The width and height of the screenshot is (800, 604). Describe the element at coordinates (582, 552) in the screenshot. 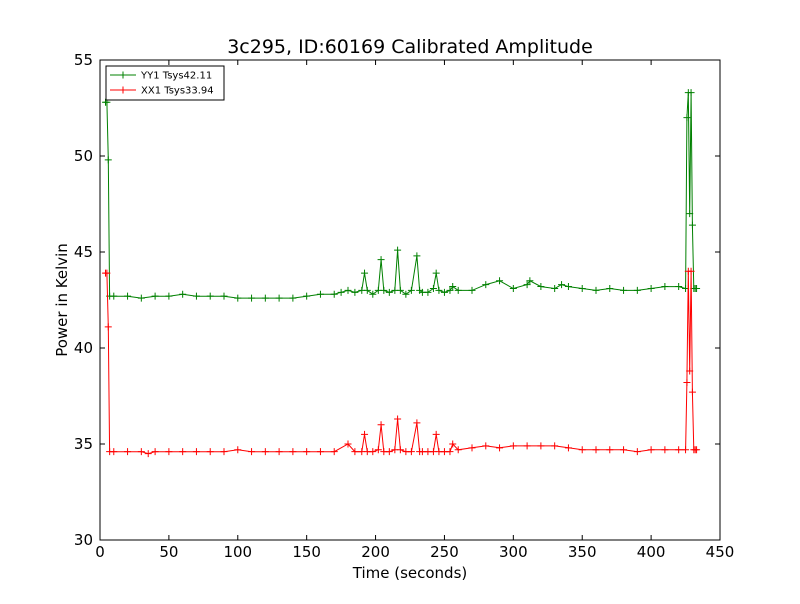

I see `x-tick-label: 350` at that location.